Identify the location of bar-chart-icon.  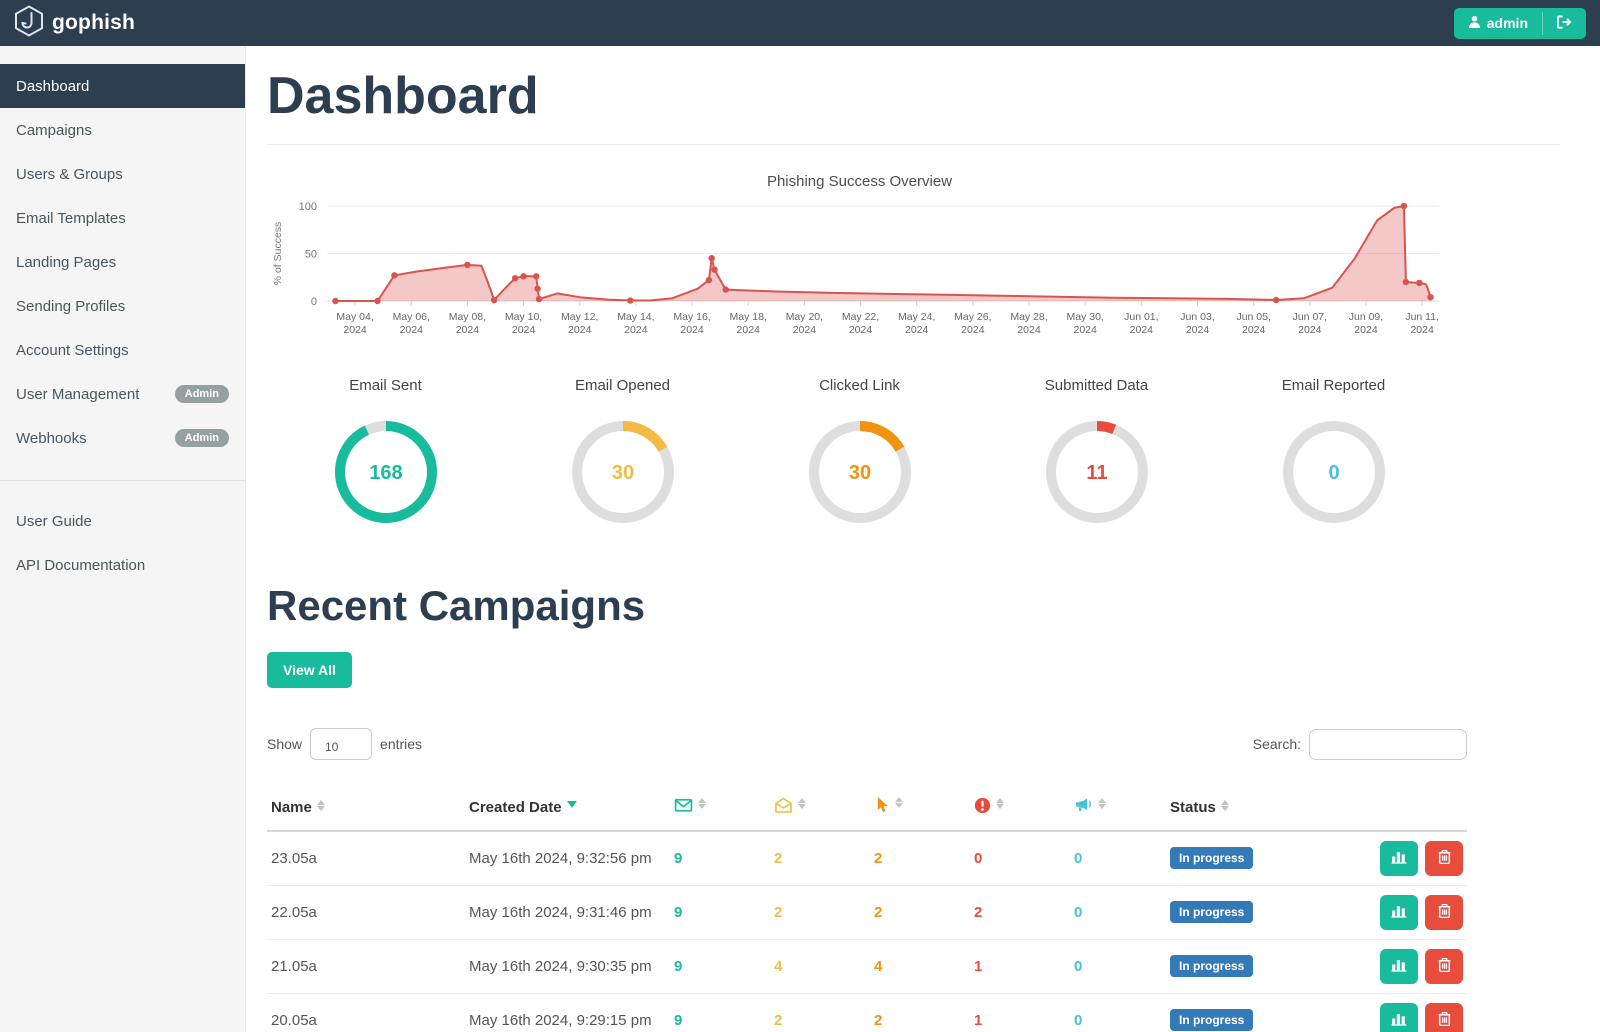
(1399, 858).